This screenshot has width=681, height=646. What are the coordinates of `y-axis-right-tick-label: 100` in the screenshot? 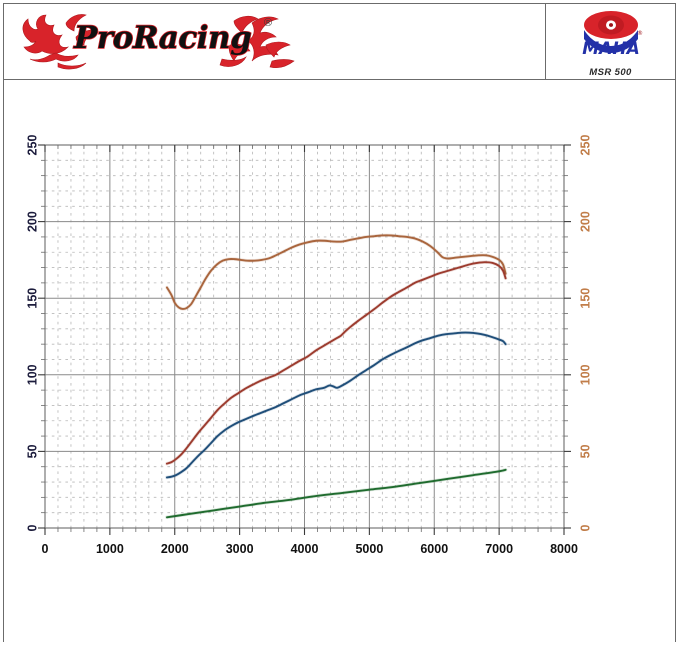 It's located at (586, 374).